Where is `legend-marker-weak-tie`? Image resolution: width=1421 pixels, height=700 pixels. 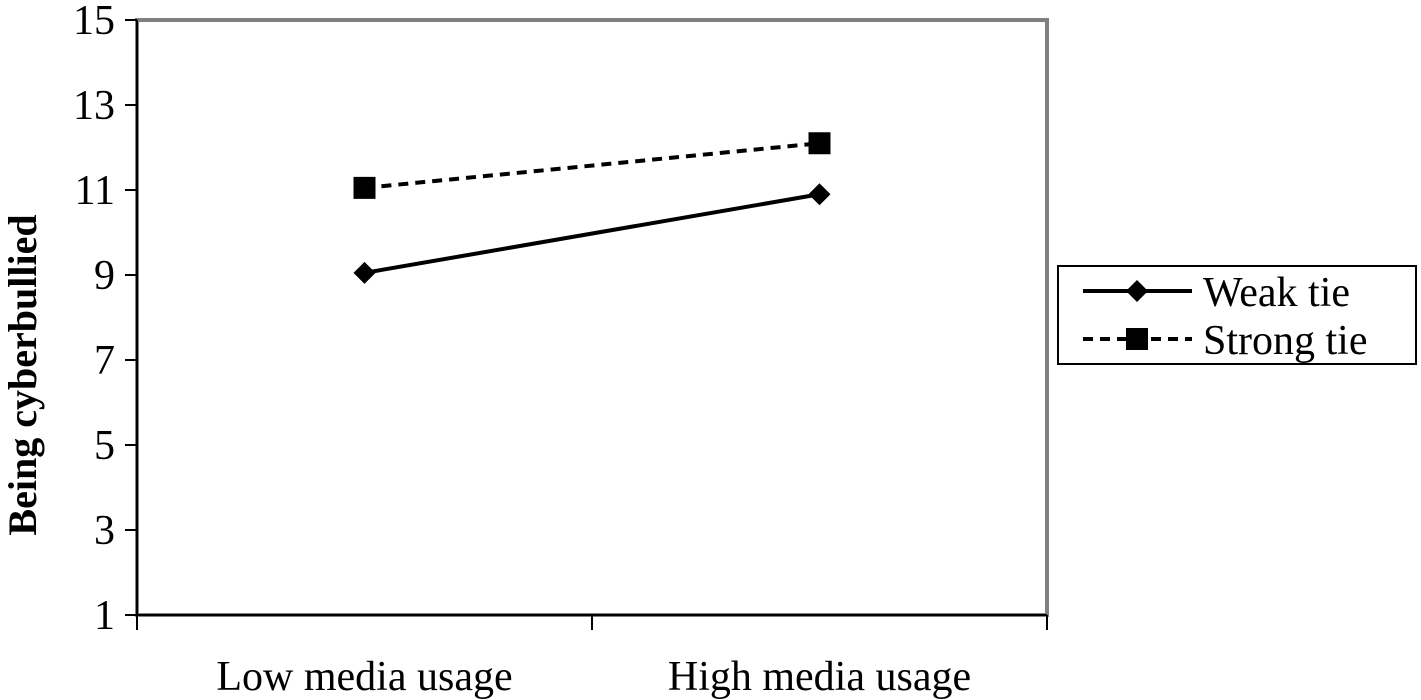 legend-marker-weak-tie is located at coordinates (1137, 291).